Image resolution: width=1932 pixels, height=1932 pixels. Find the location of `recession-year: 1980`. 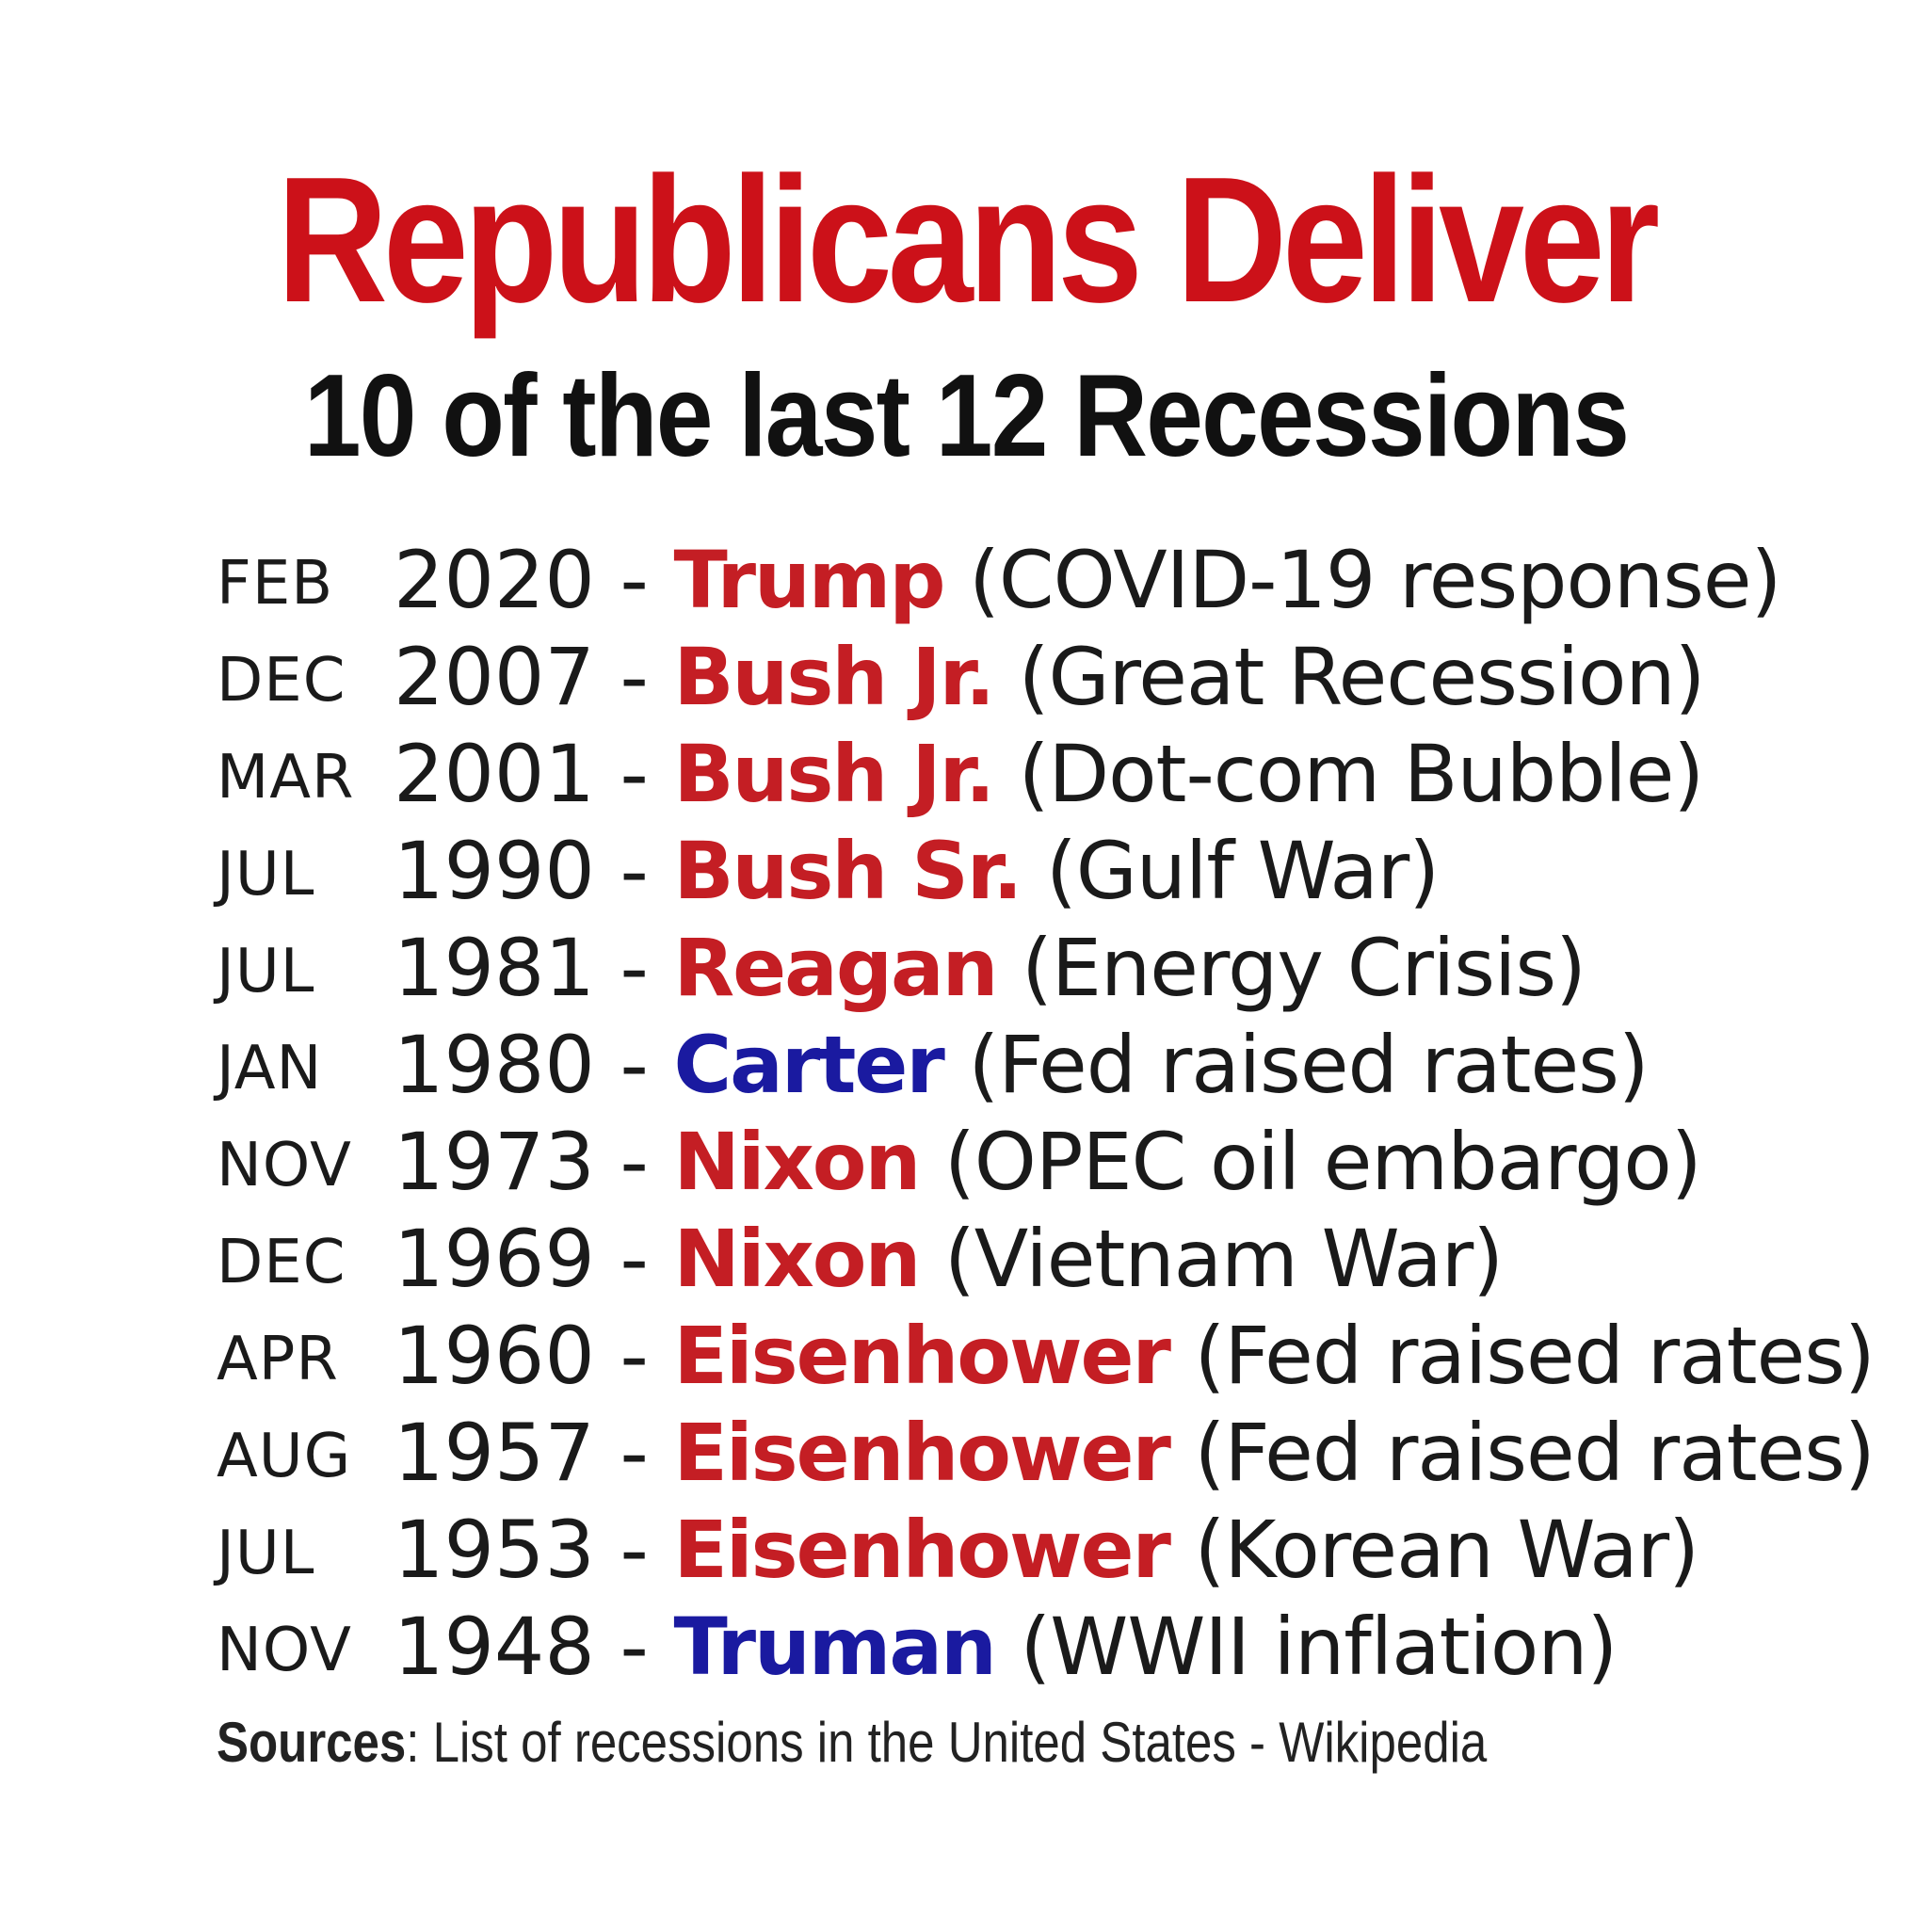

recession-year: 1980 is located at coordinates (494, 1065).